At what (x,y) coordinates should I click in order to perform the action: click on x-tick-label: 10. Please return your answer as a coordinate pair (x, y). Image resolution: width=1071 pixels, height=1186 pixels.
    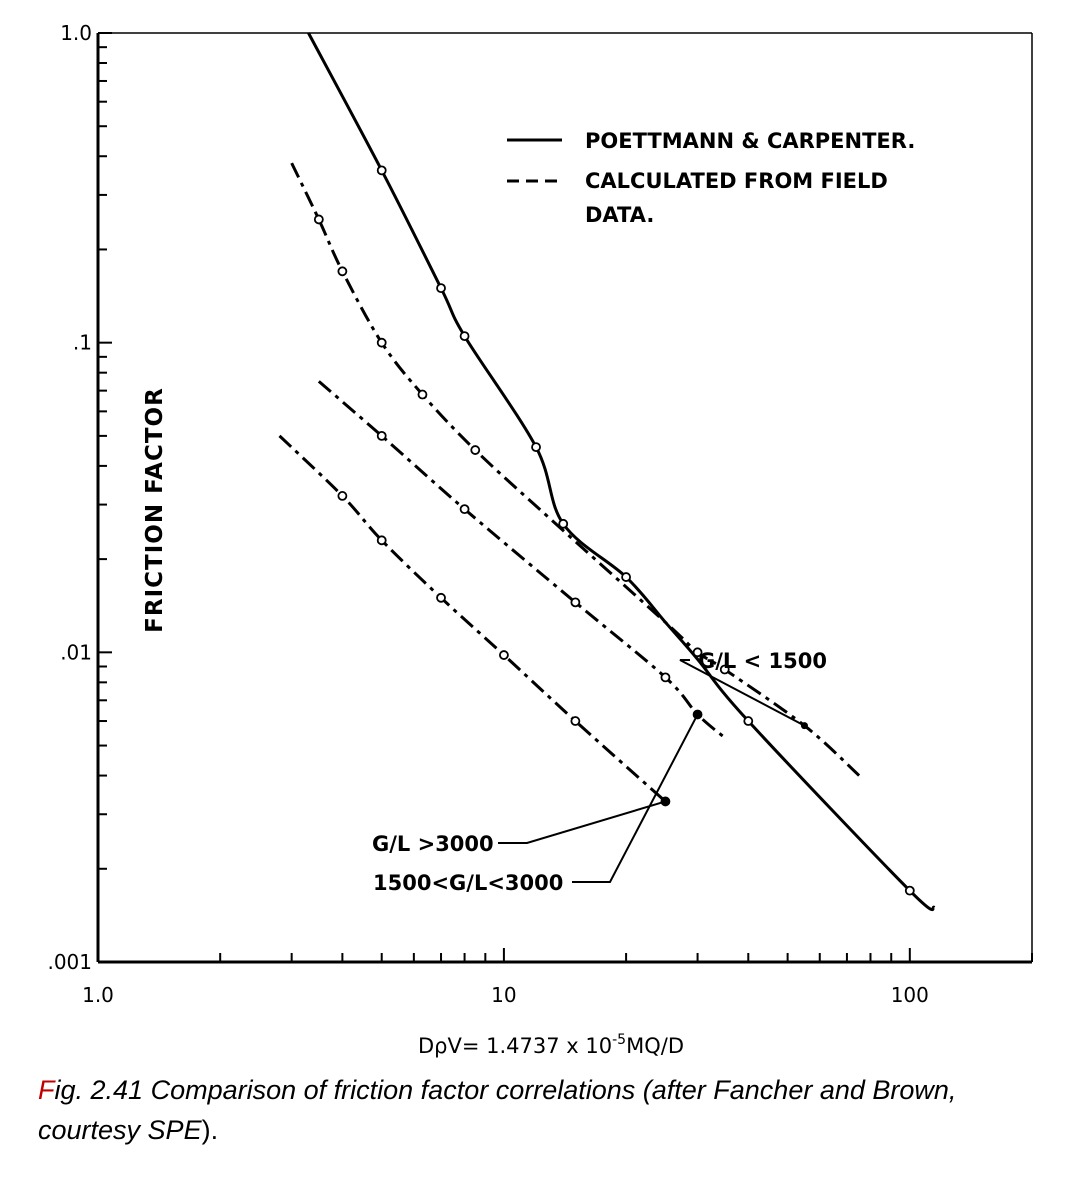
    Looking at the image, I should click on (503, 995).